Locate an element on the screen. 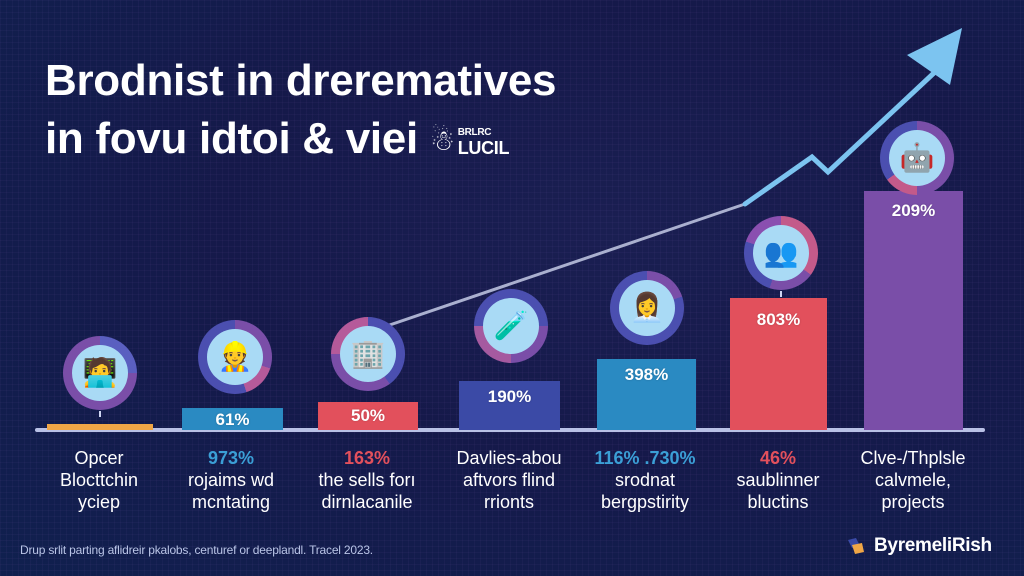 The width and height of the screenshot is (1024, 576). category-1-line-2: Blocttchin is located at coordinates (99, 480).